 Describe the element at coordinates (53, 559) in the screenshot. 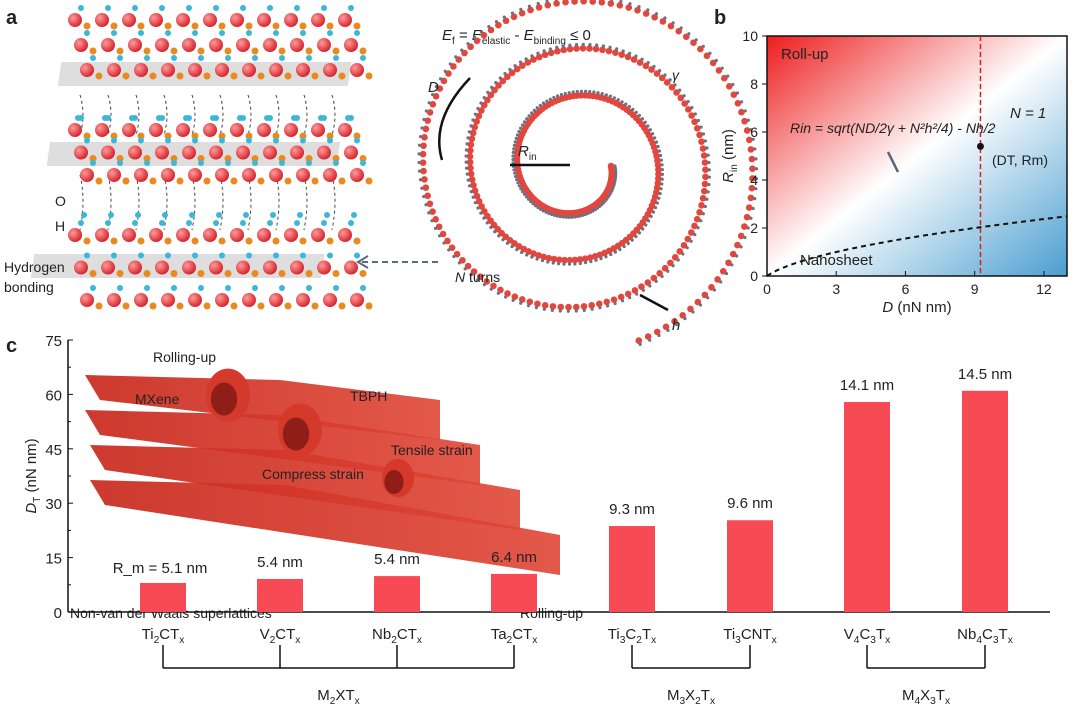

I see `y-tick-label: 15` at that location.